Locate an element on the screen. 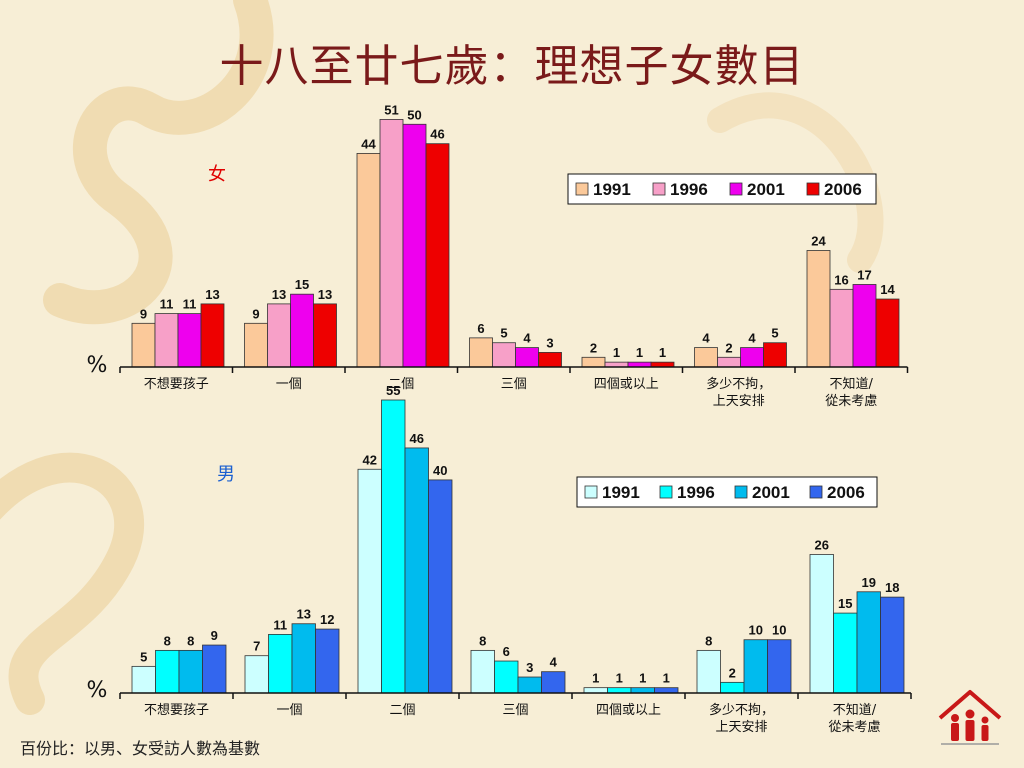  category-label: 不想要孩子 is located at coordinates (176, 710).